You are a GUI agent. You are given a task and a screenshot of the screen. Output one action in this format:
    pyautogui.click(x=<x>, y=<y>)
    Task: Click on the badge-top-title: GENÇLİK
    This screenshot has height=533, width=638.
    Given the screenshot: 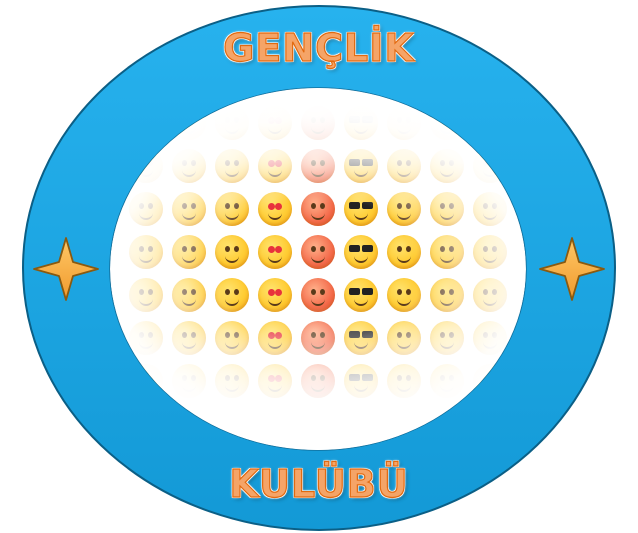 What is the action you would take?
    pyautogui.click(x=319, y=47)
    